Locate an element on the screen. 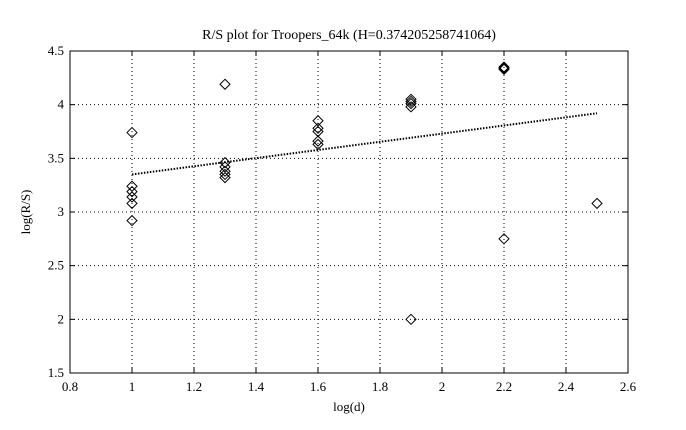 The image size is (686, 430). y-tick-label: 2 is located at coordinates (61, 318).